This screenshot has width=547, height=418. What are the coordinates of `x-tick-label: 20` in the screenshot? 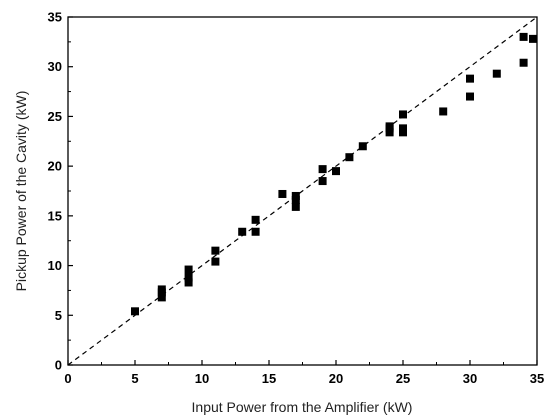 It's located at (336, 378).